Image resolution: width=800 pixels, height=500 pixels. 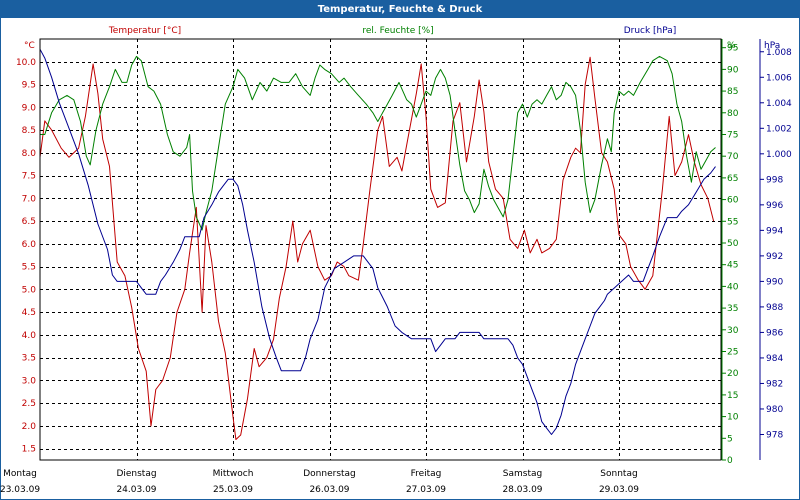 What do you see at coordinates (732, 179) in the screenshot?
I see `tick-humidity-13: 65` at bounding box center [732, 179].